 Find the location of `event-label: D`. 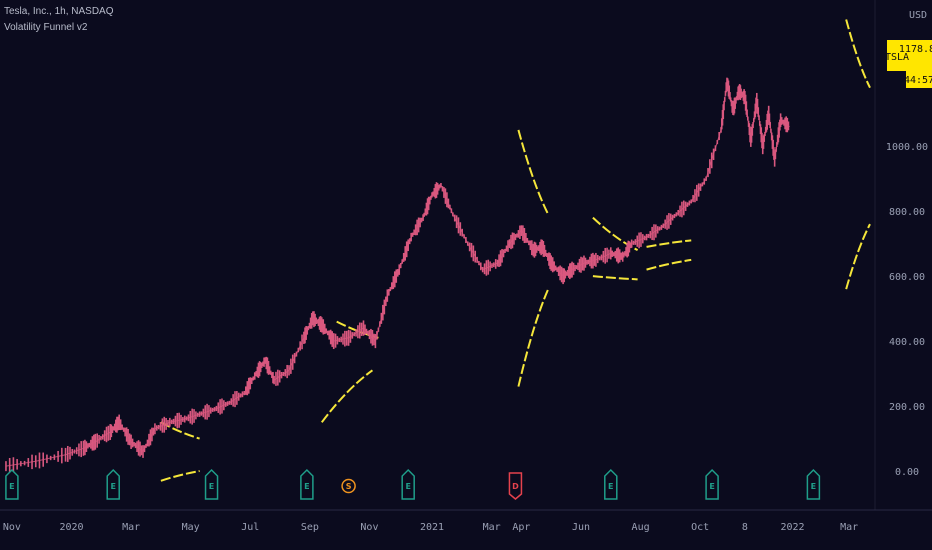

event-label: D is located at coordinates (515, 486).